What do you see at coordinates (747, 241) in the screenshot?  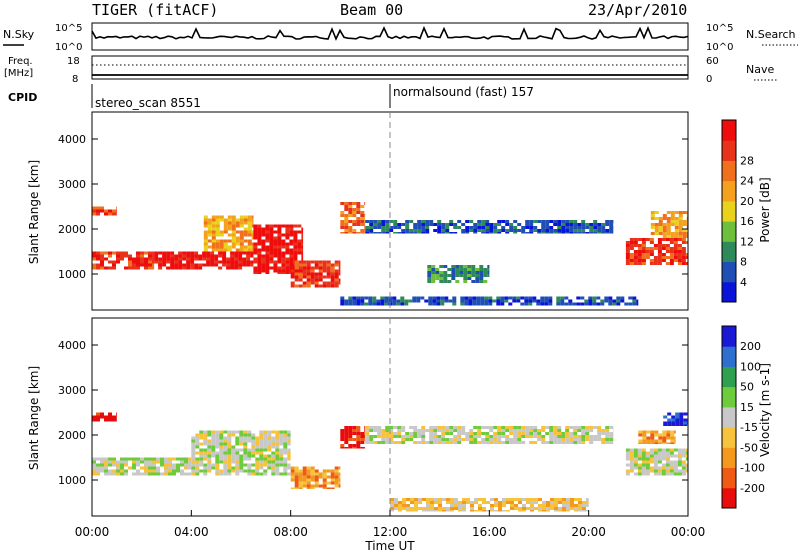 I see `colorbar-tick-label: 12` at bounding box center [747, 241].